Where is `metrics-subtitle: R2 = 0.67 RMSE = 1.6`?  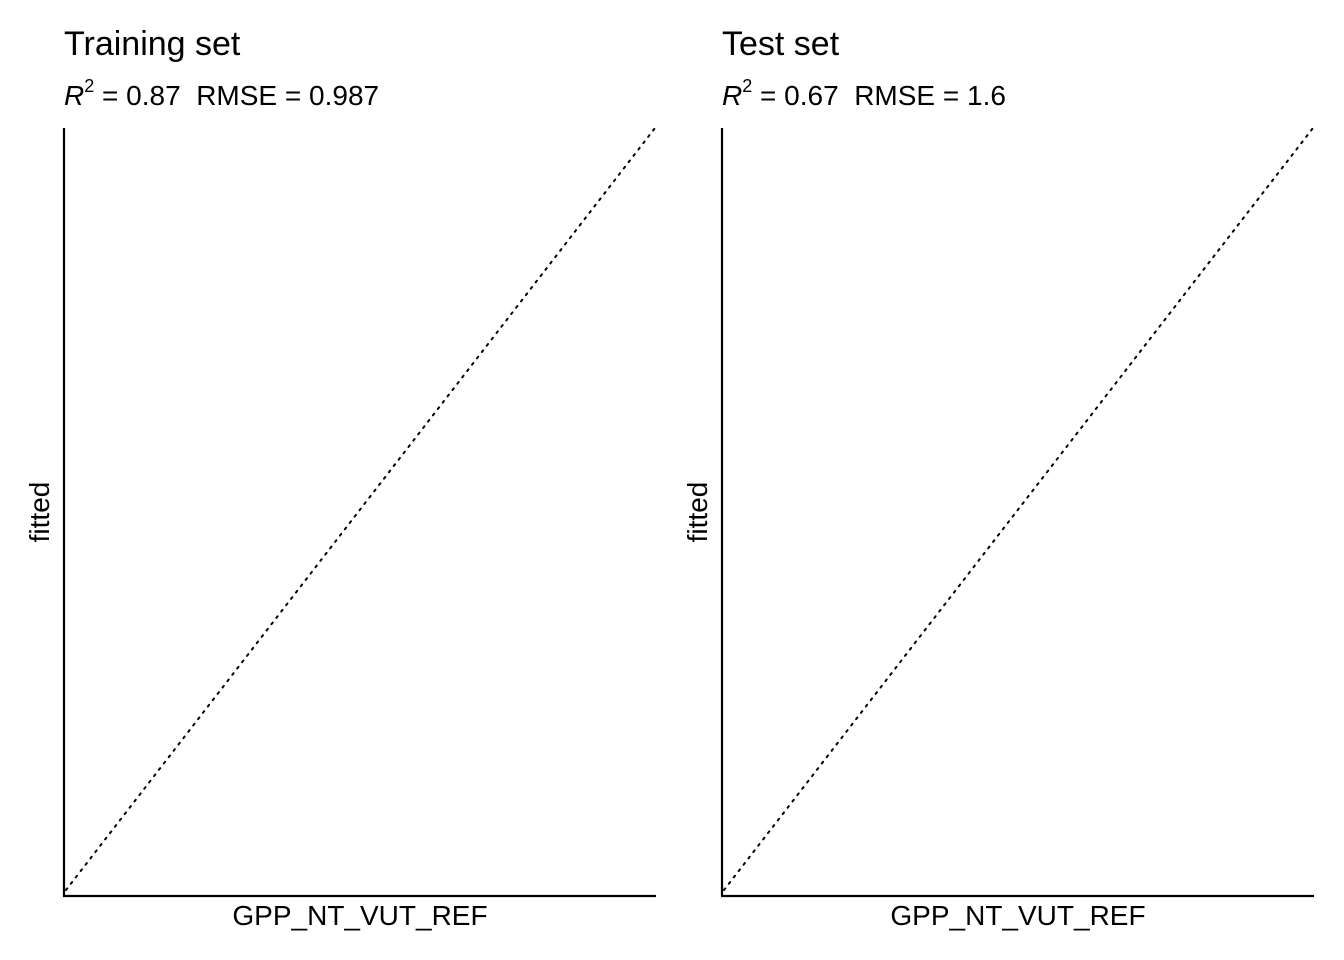 metrics-subtitle: R2 = 0.67 RMSE = 1.6 is located at coordinates (864, 96).